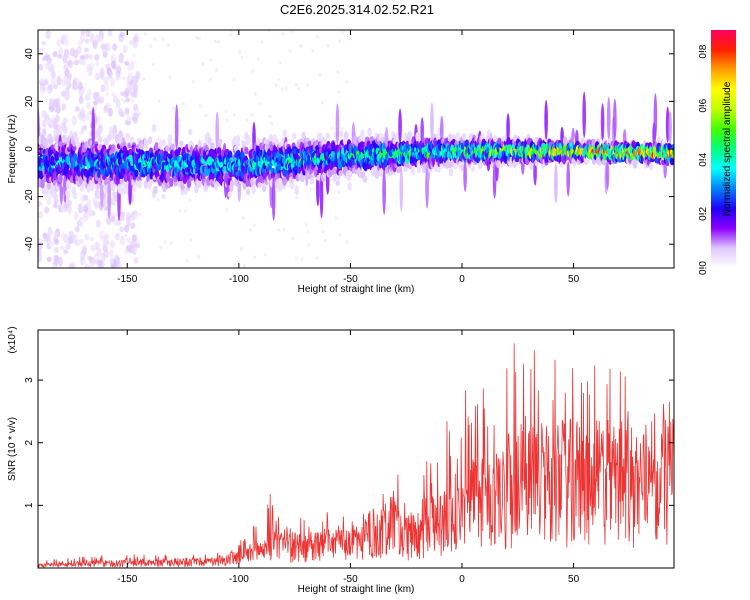 The image size is (750, 600). Describe the element at coordinates (574, 579) in the screenshot. I see `x-tick-label: 50` at that location.